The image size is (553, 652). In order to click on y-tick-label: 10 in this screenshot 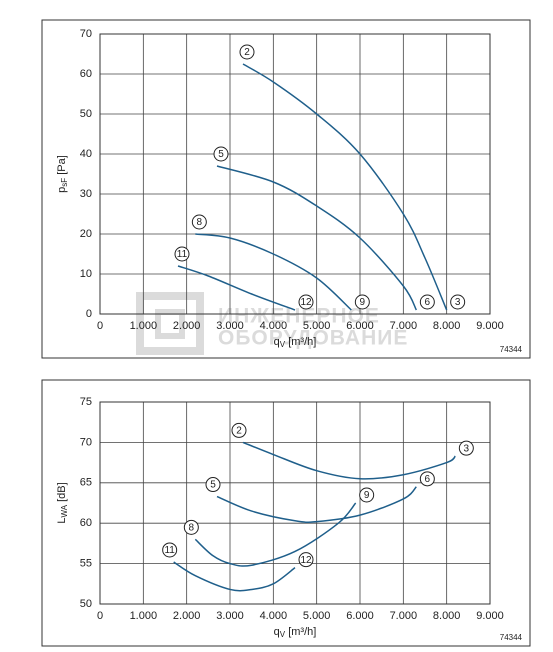, I will do `click(86, 274)`.